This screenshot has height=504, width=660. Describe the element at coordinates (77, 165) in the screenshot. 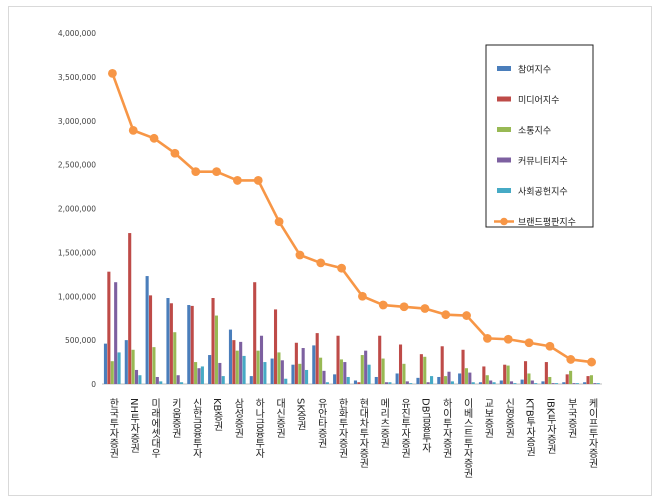

I see `y-tick-label: 2,500,000` at that location.